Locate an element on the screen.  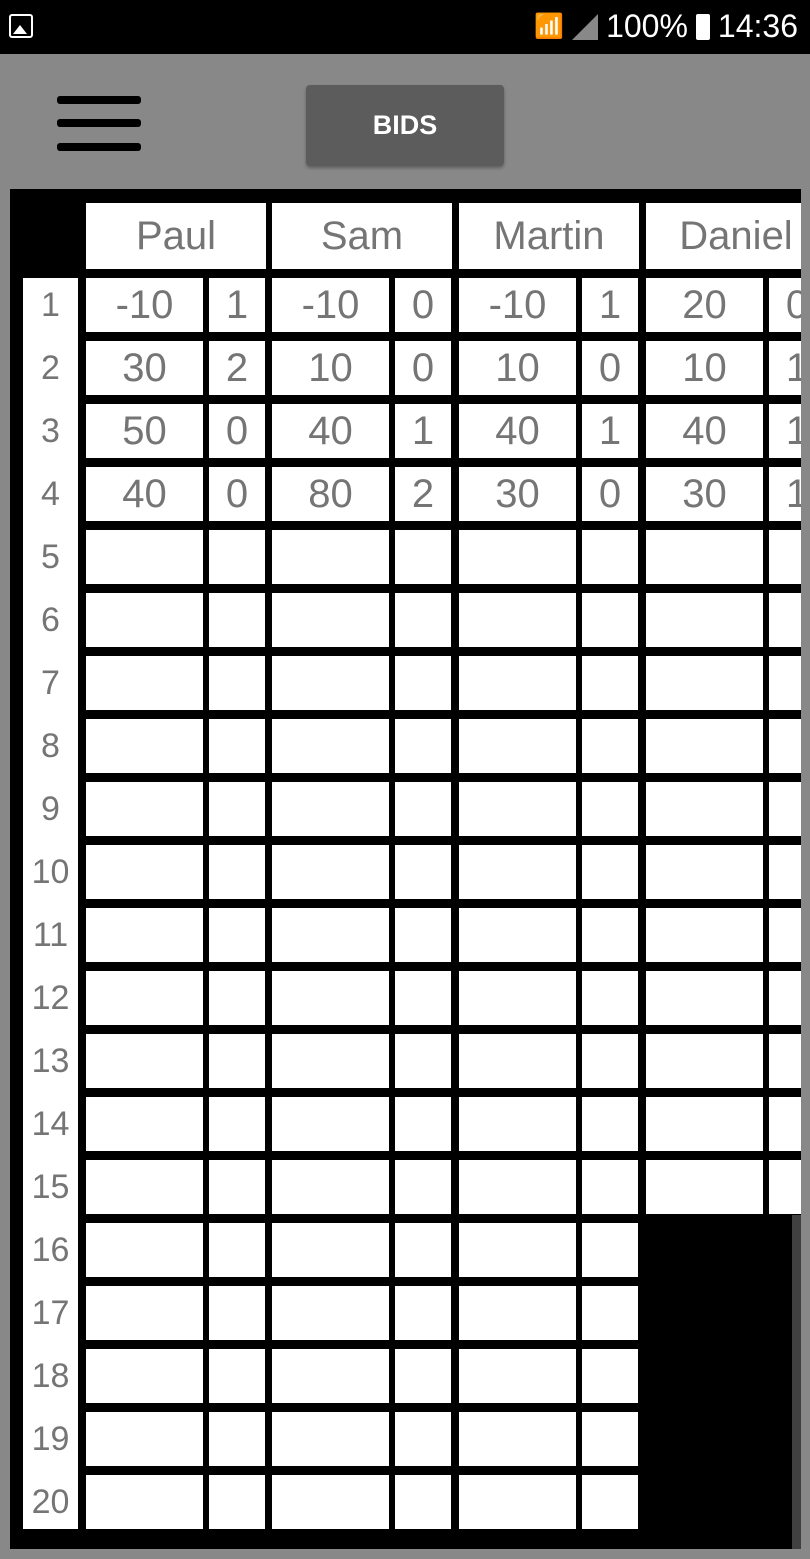
bids-button: BIDS is located at coordinates (405, 125).